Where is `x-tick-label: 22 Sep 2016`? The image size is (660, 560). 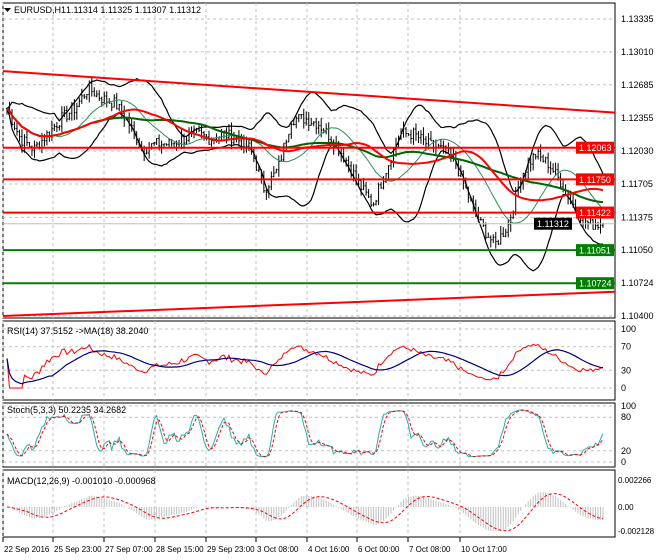 x-tick-label: 22 Sep 2016 is located at coordinates (27, 549).